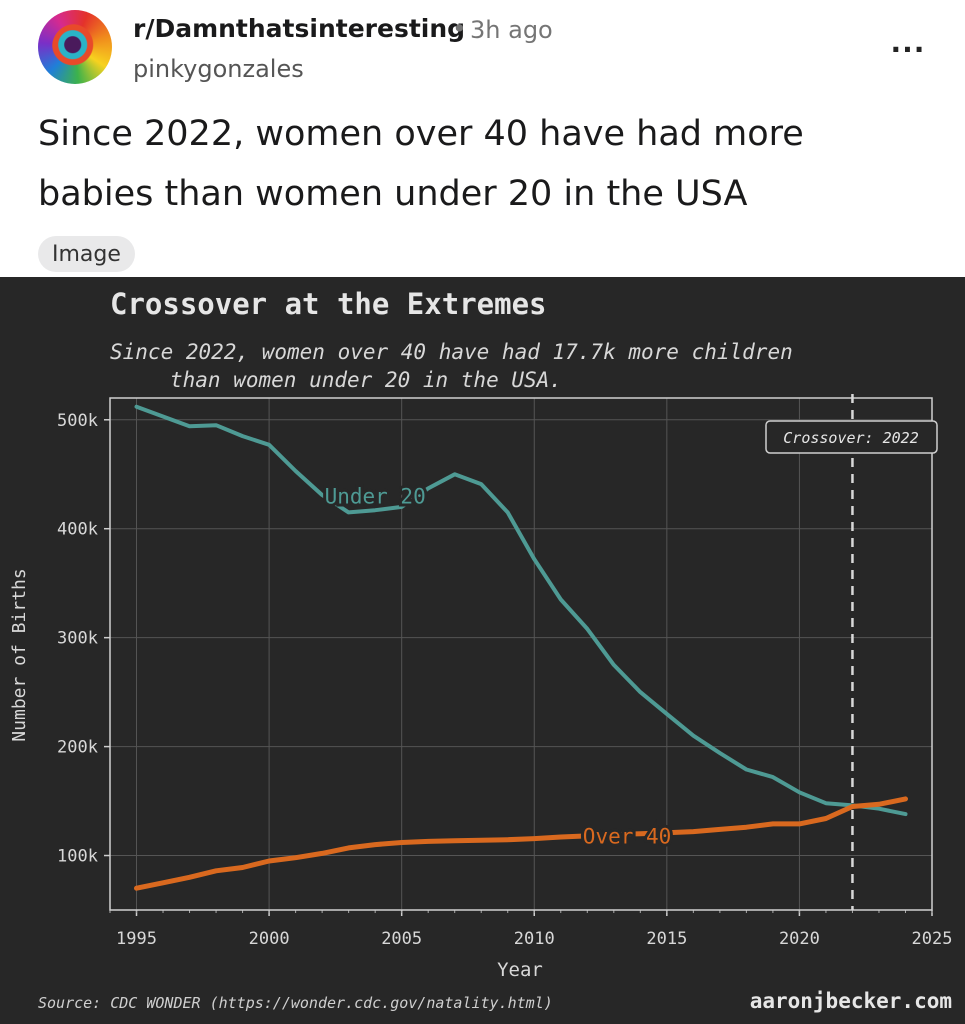 This screenshot has width=965, height=1024. Describe the element at coordinates (799, 939) in the screenshot. I see `x-tick-label: 2020` at that location.